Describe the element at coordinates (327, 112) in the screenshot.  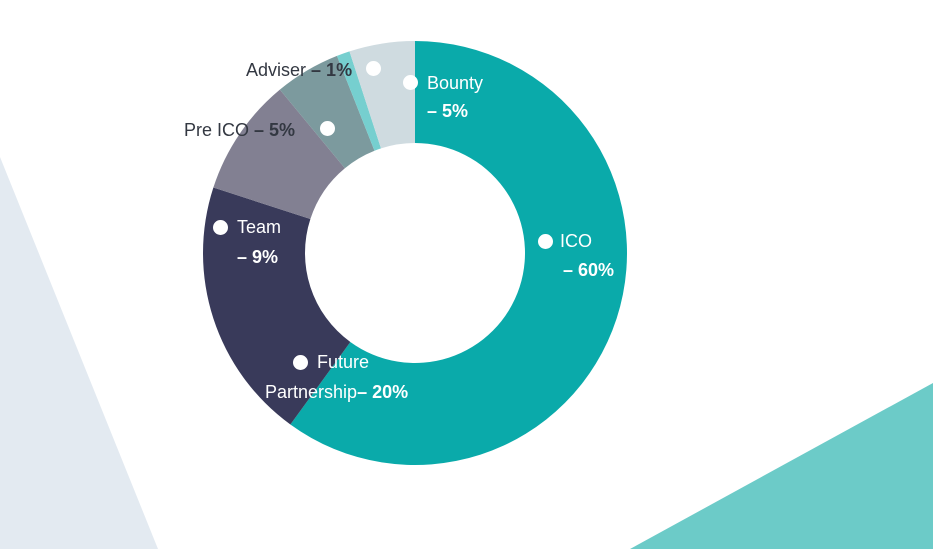
I see `slice-pre-ico` at that location.